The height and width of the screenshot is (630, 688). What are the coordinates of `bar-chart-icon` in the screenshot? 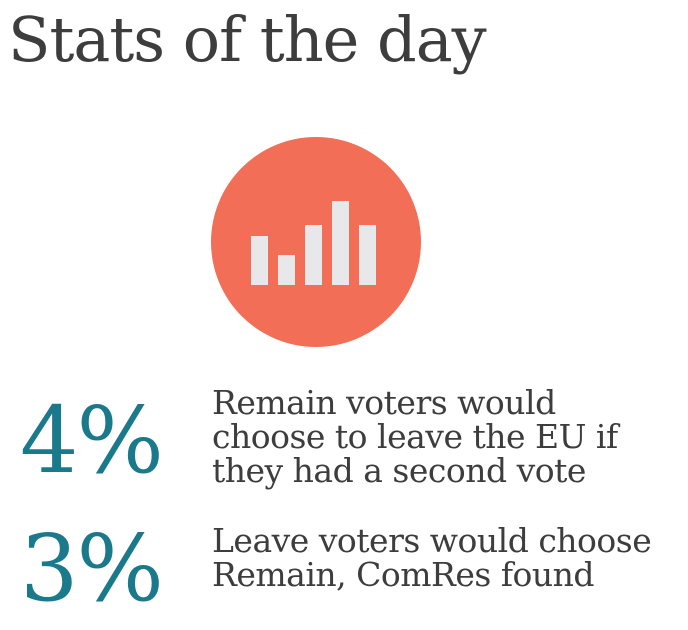 It's located at (316, 242).